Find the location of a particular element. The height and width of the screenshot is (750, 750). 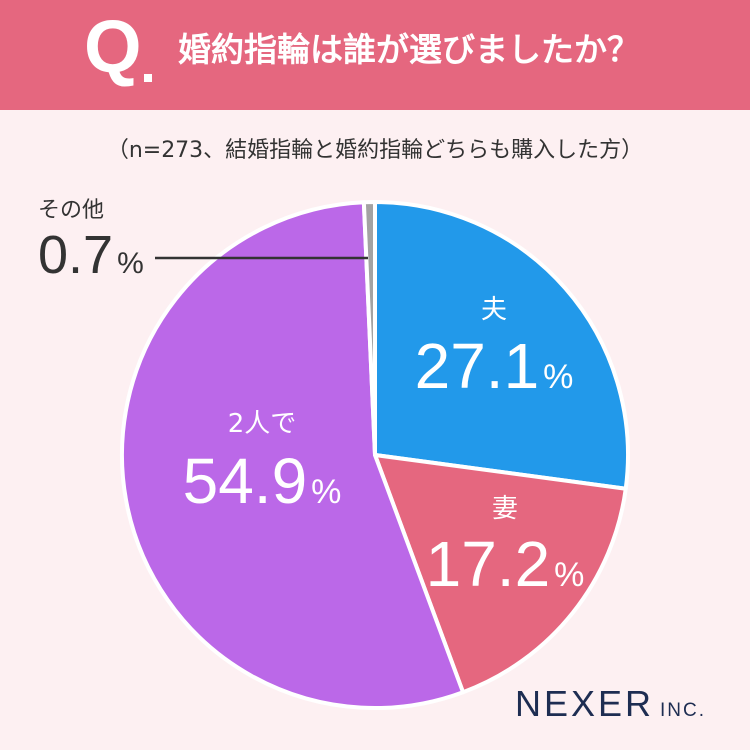

slice-value-3: 0.7% is located at coordinates (91, 255).